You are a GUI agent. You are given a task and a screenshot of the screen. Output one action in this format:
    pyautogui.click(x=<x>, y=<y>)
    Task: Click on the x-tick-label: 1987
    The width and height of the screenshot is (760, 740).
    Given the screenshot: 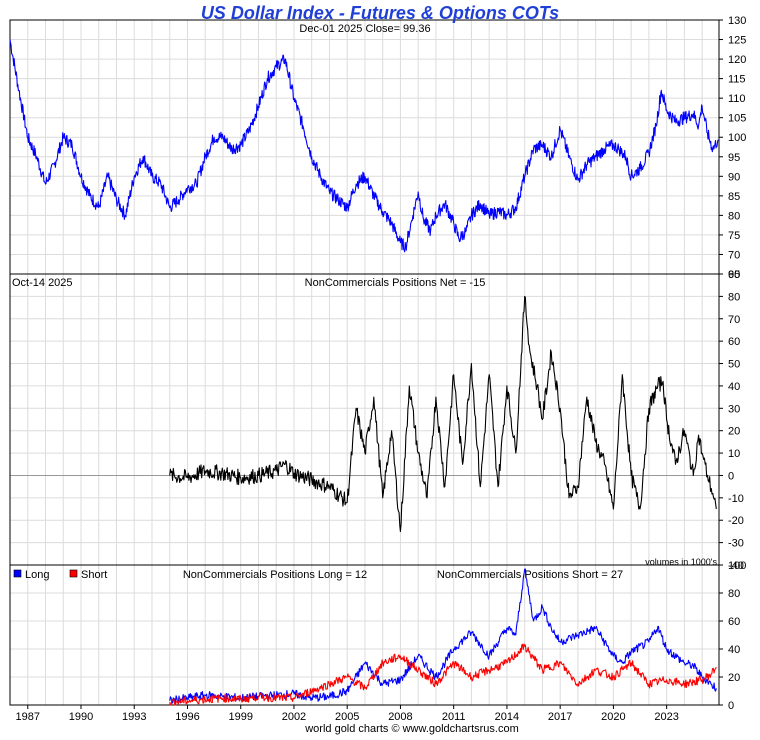 What is the action you would take?
    pyautogui.click(x=28, y=717)
    